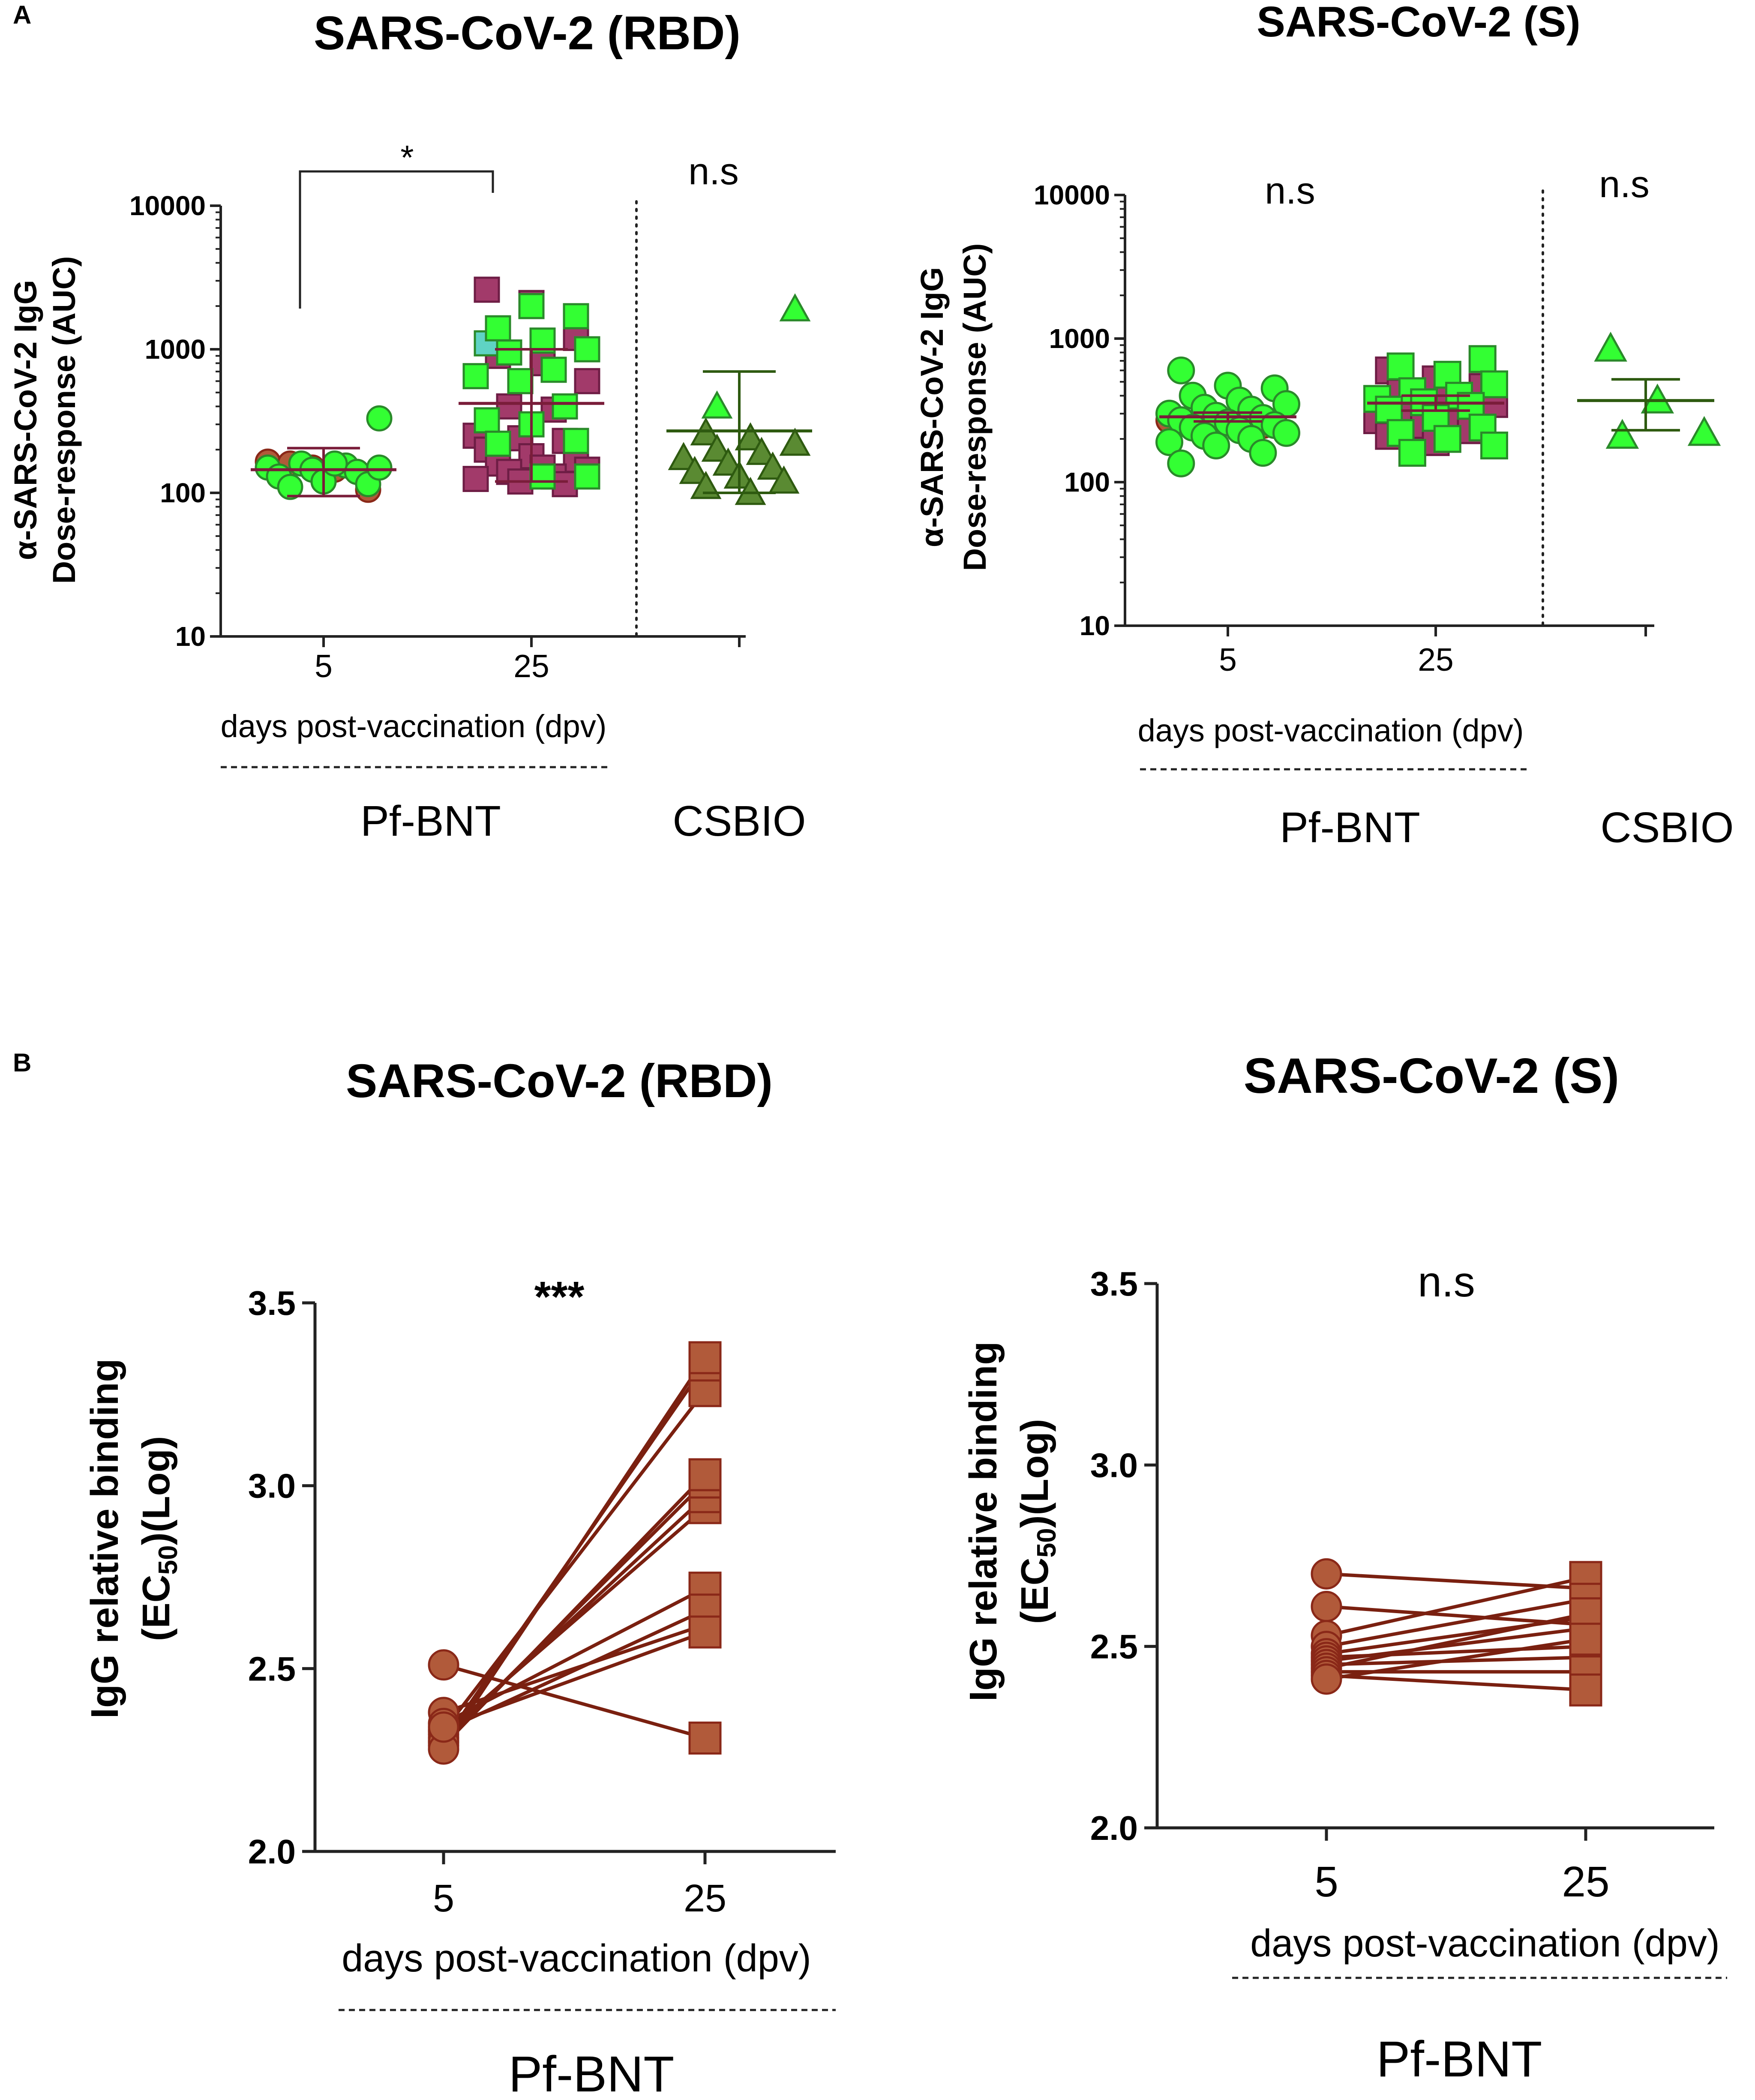  I want to click on y-tick-label: 2.0, so click(1114, 1828).